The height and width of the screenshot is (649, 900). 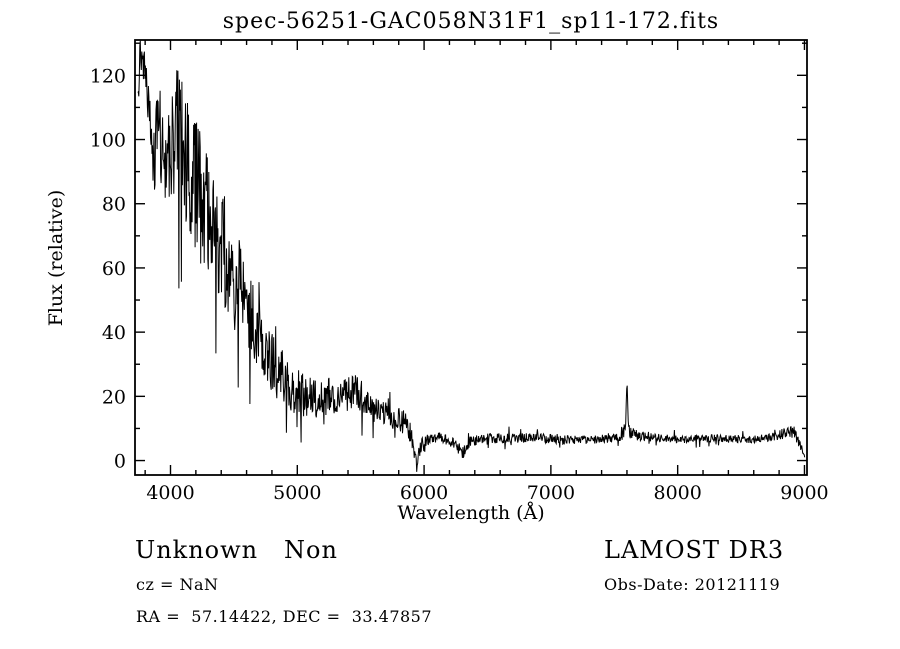 What do you see at coordinates (551, 493) in the screenshot?
I see `svg-text: 7000` at bounding box center [551, 493].